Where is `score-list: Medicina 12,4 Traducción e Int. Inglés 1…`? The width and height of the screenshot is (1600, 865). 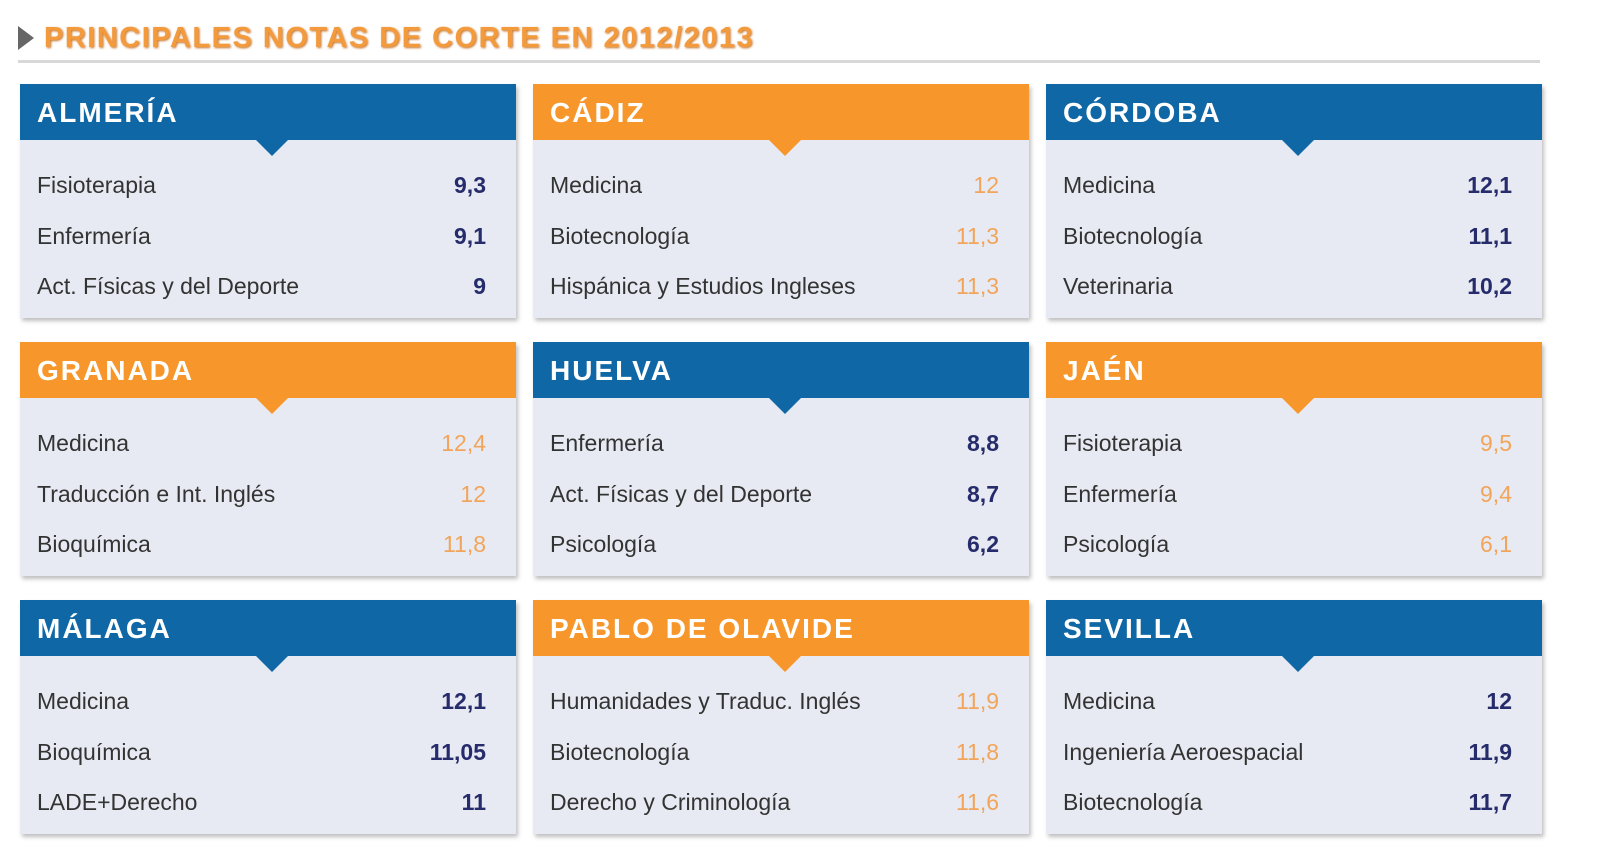
score-list: Medicina 12,4 Traducción e Int. Inglés 1… is located at coordinates (261, 506).